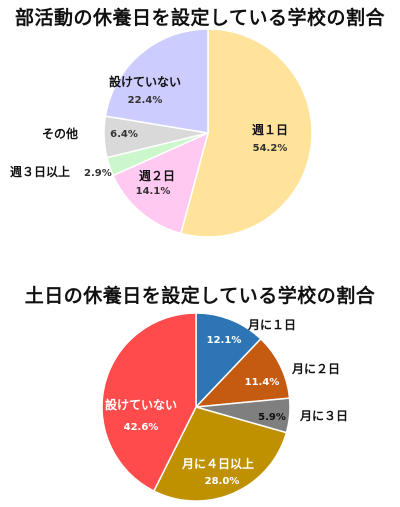 The image size is (400, 507). I want to click on slice-value-label: 11.4%, so click(262, 382).